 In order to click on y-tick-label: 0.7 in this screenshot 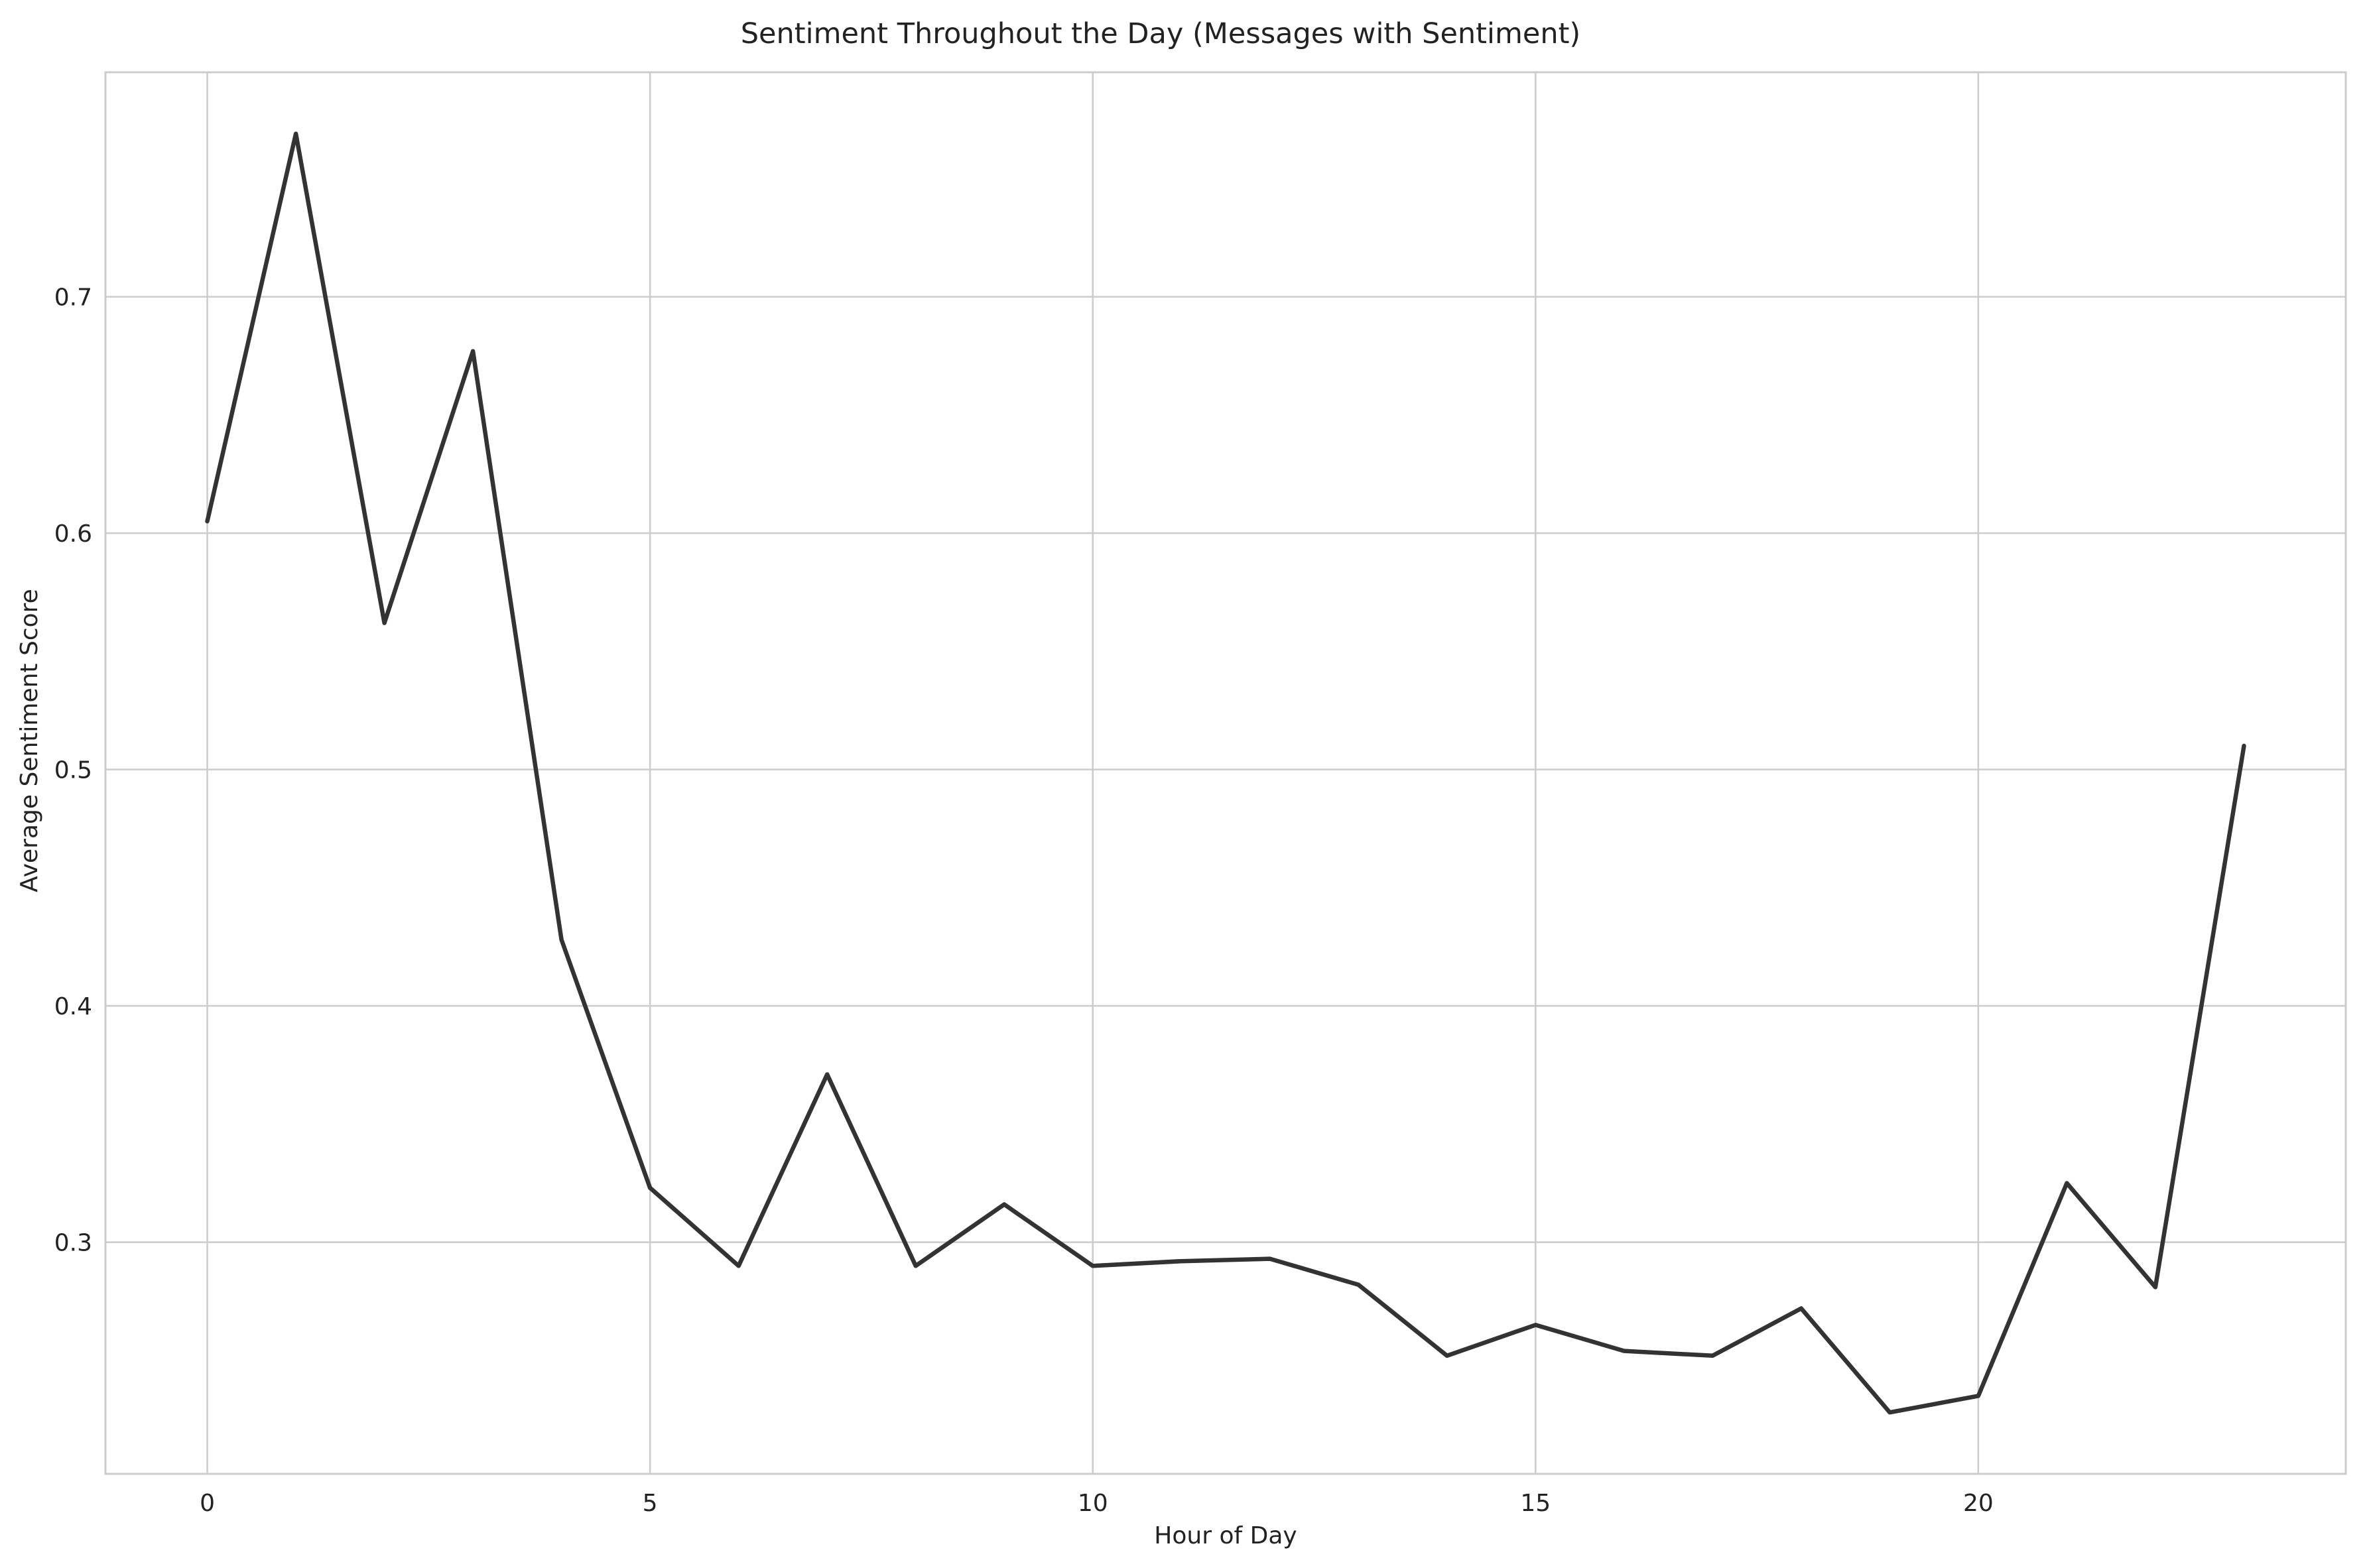, I will do `click(73, 298)`.